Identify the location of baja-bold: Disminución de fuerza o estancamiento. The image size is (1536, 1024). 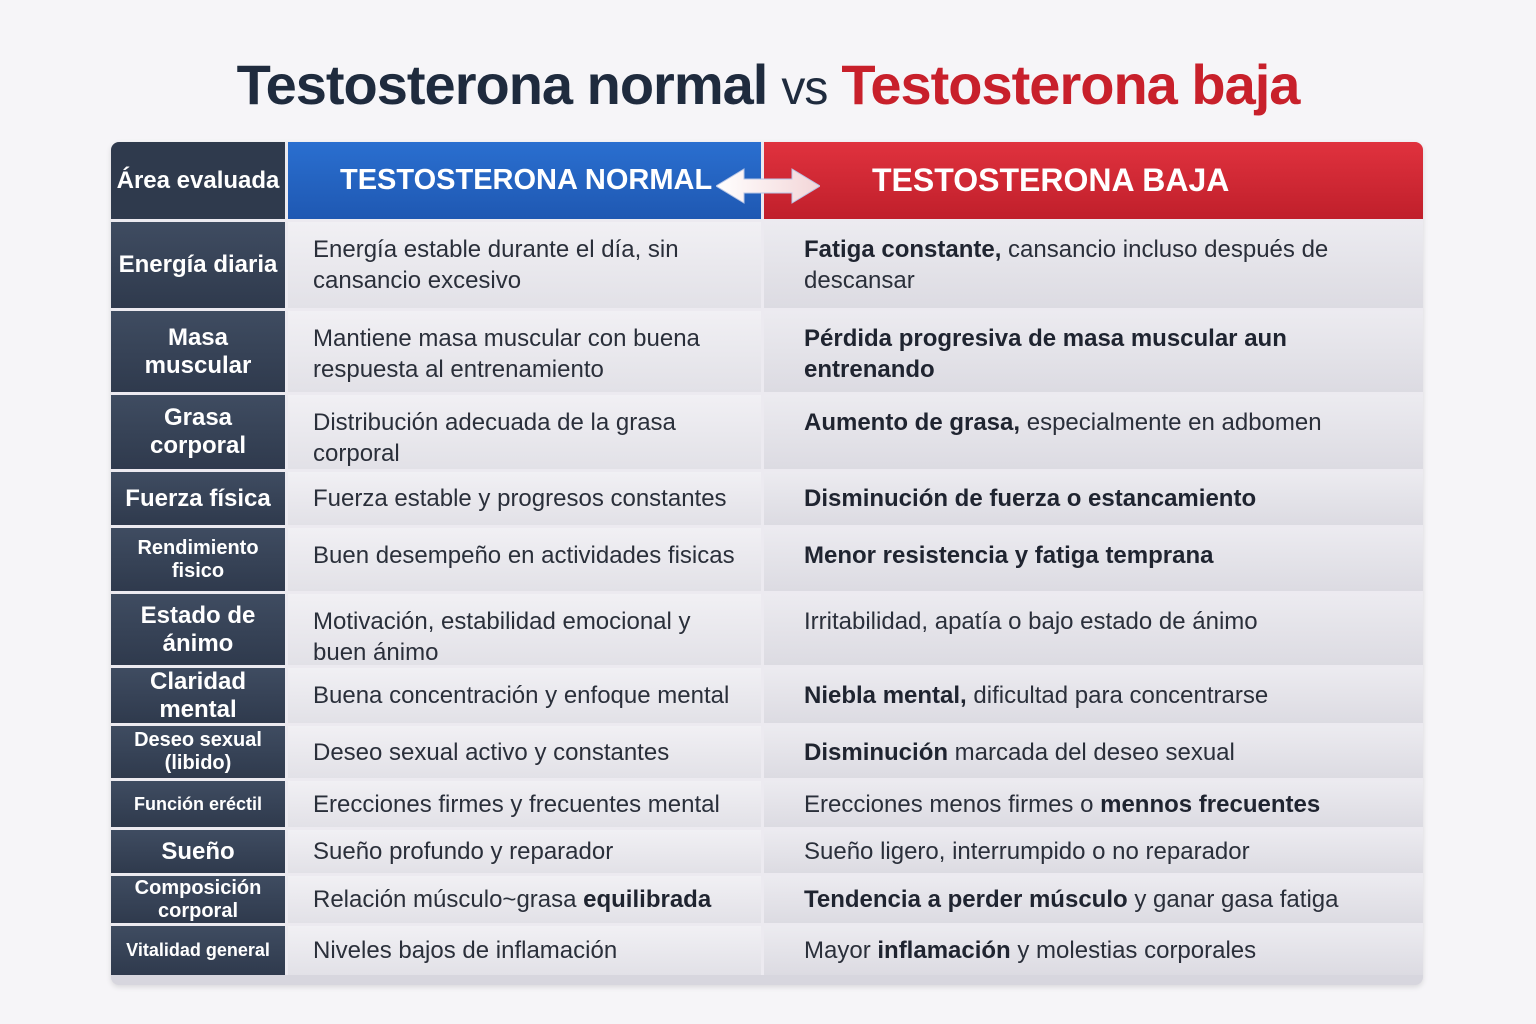
(1030, 498).